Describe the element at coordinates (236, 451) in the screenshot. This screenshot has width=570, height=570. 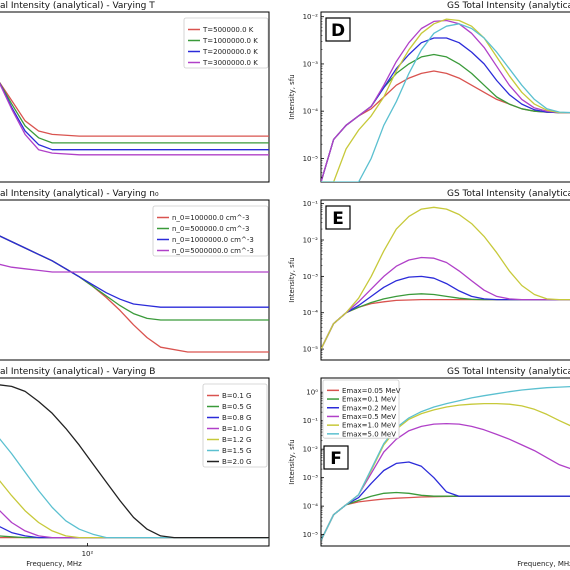
I see `legend-entry: B=1.5 G` at that location.